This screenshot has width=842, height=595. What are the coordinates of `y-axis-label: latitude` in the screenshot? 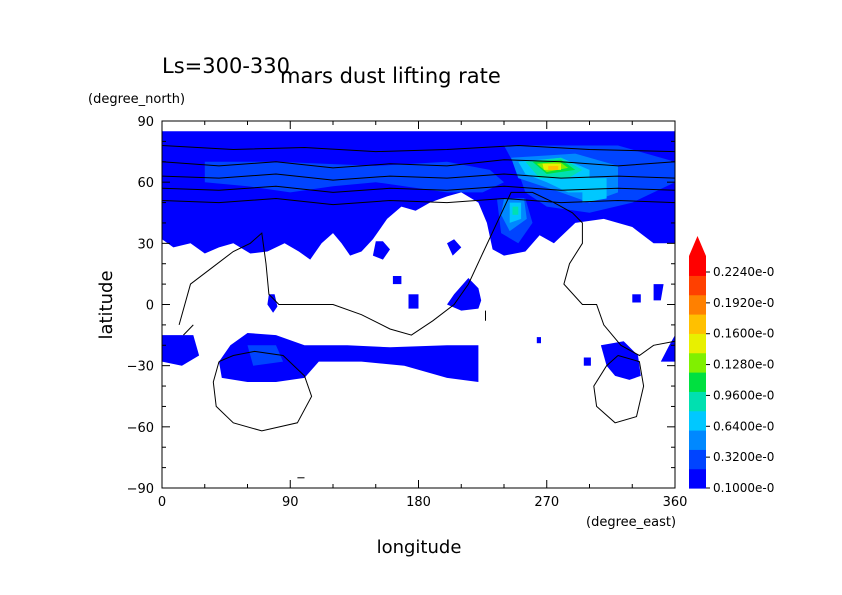 It's located at (106, 304).